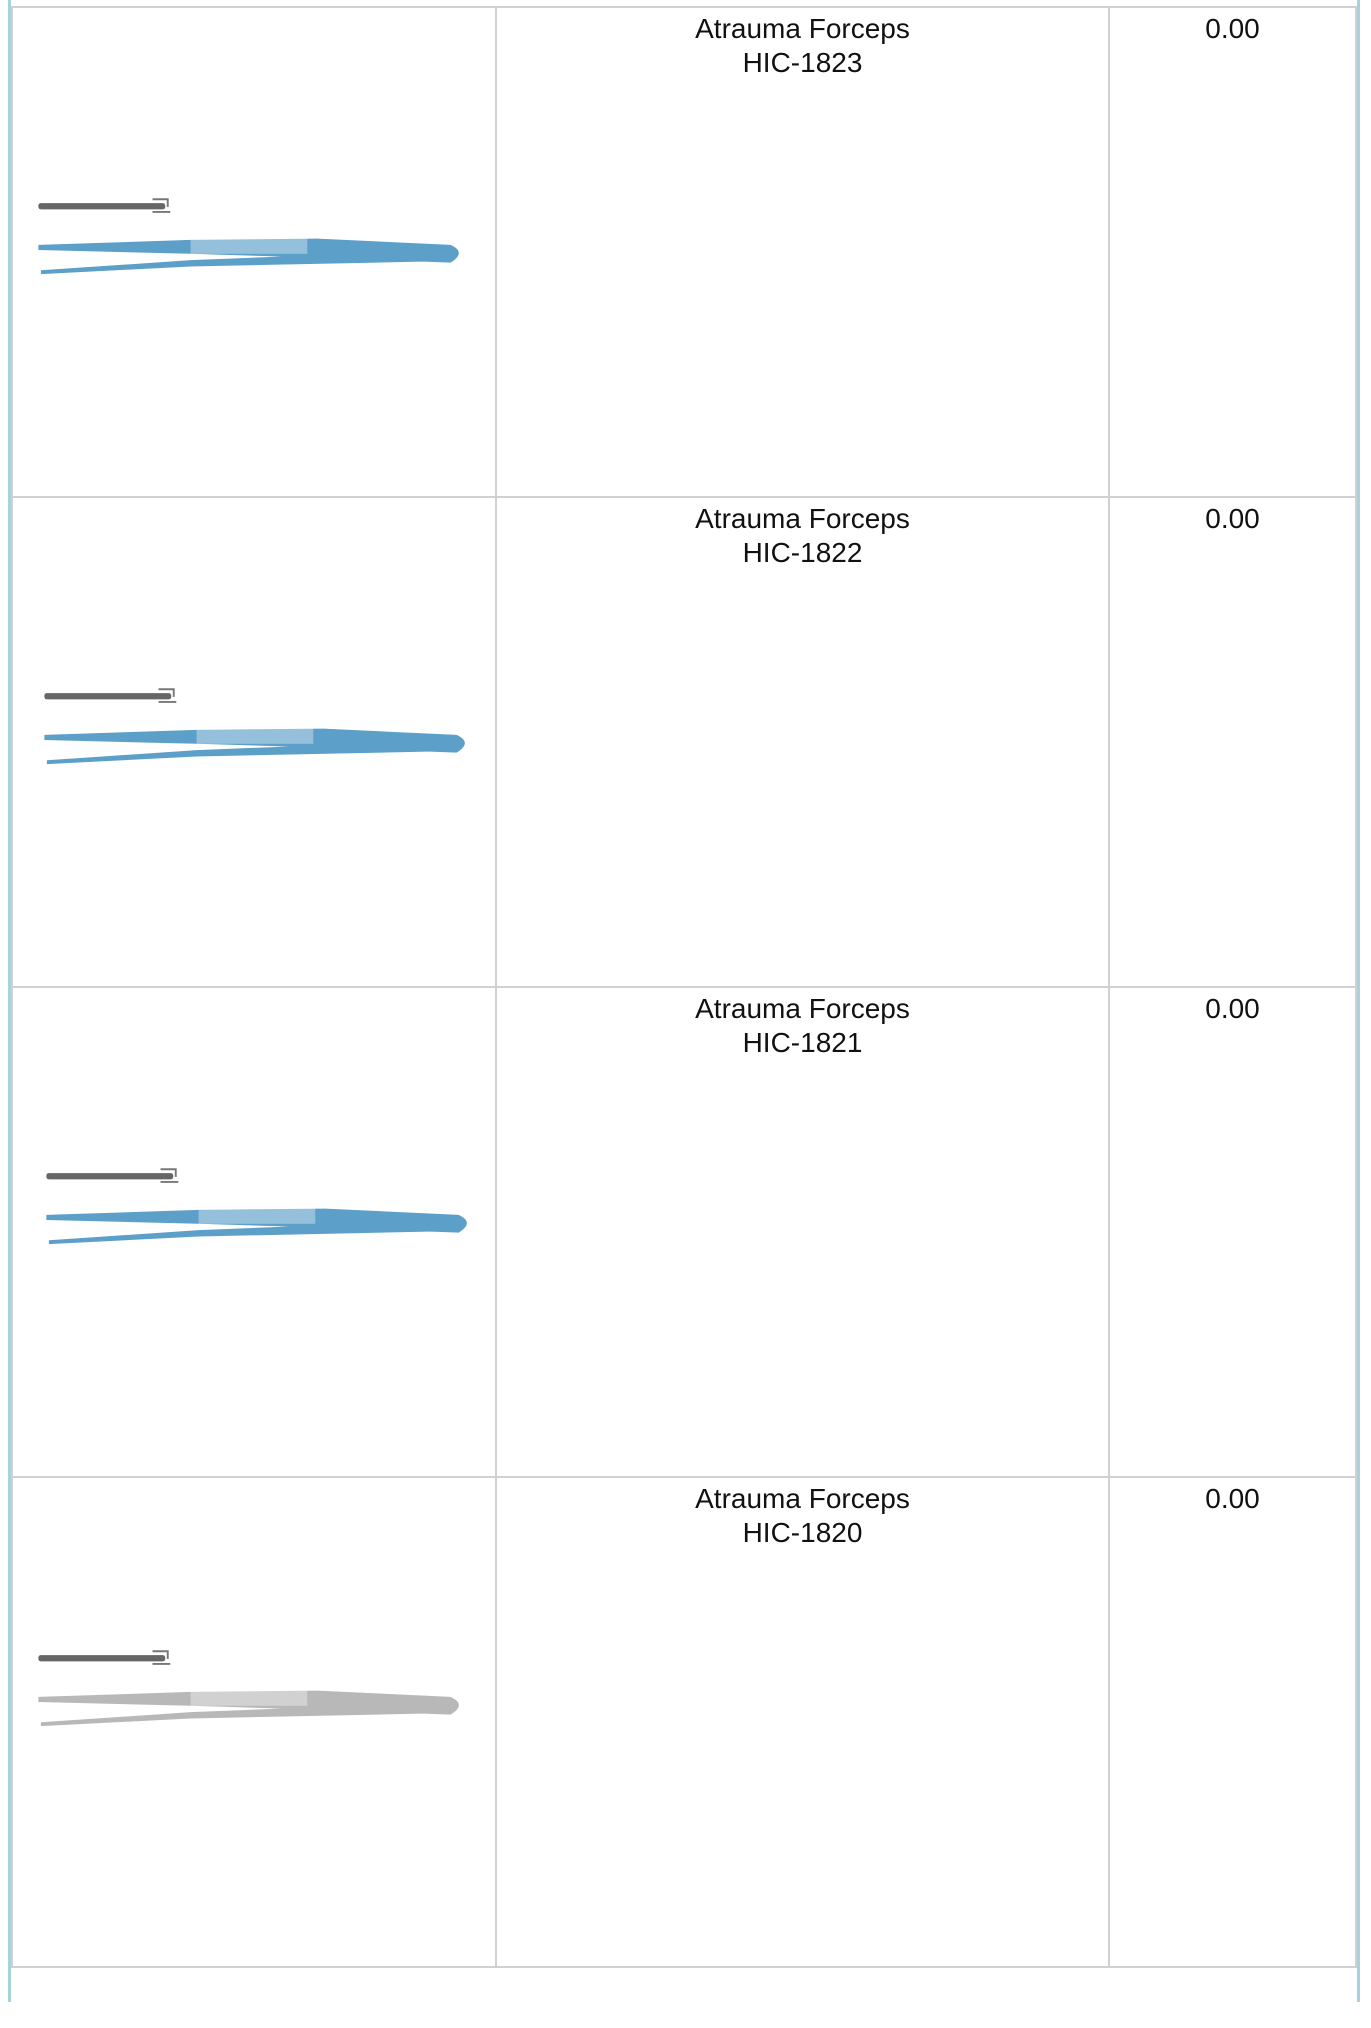  Describe the element at coordinates (802, 252) in the screenshot. I see `name-cell: Atrauma Forceps HIC-1823` at that location.